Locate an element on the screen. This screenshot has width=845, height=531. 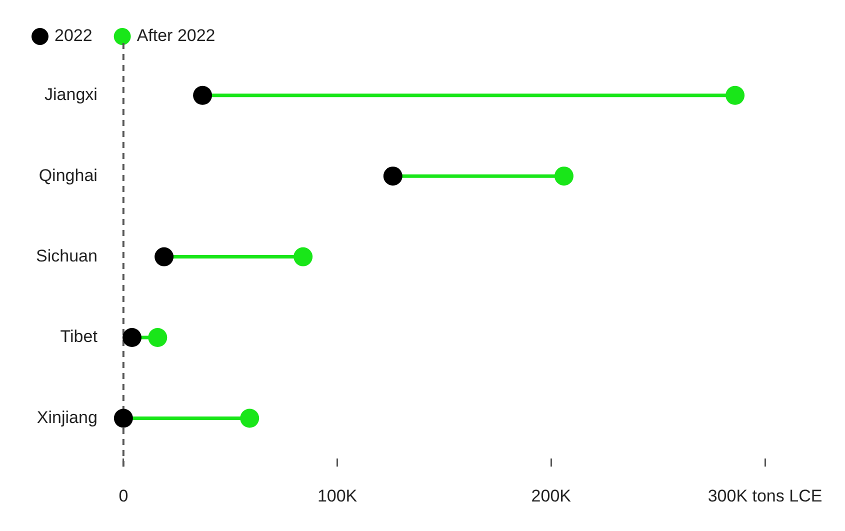
legend-label: After 2022 is located at coordinates (176, 36).